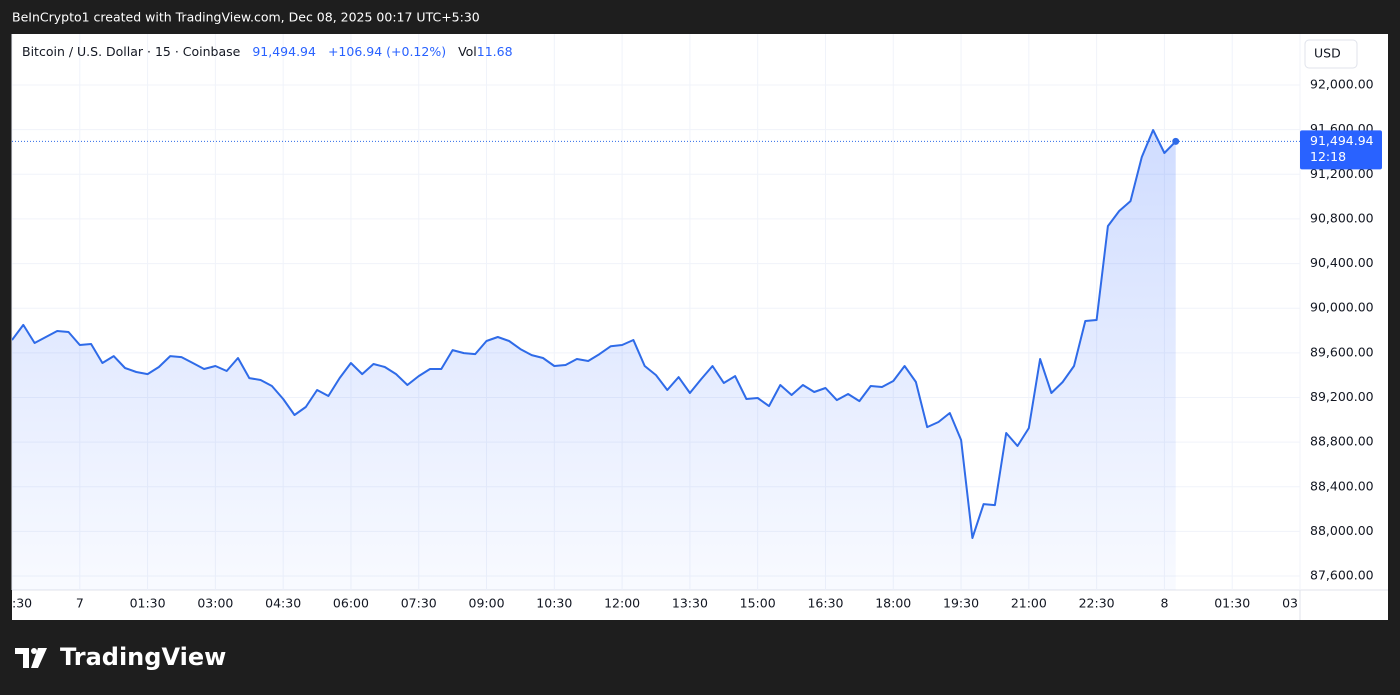 The width and height of the screenshot is (1400, 695). Describe the element at coordinates (1342, 530) in the screenshot. I see `y-tick-label: 88,000.00` at that location.